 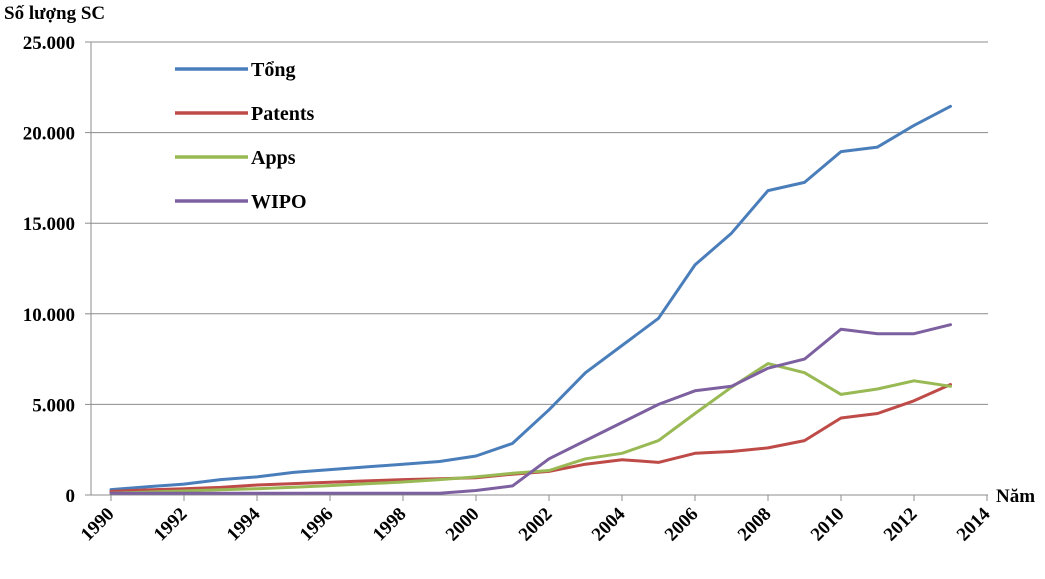 What do you see at coordinates (390, 525) in the screenshot?
I see `x-tick-label: 1998` at bounding box center [390, 525].